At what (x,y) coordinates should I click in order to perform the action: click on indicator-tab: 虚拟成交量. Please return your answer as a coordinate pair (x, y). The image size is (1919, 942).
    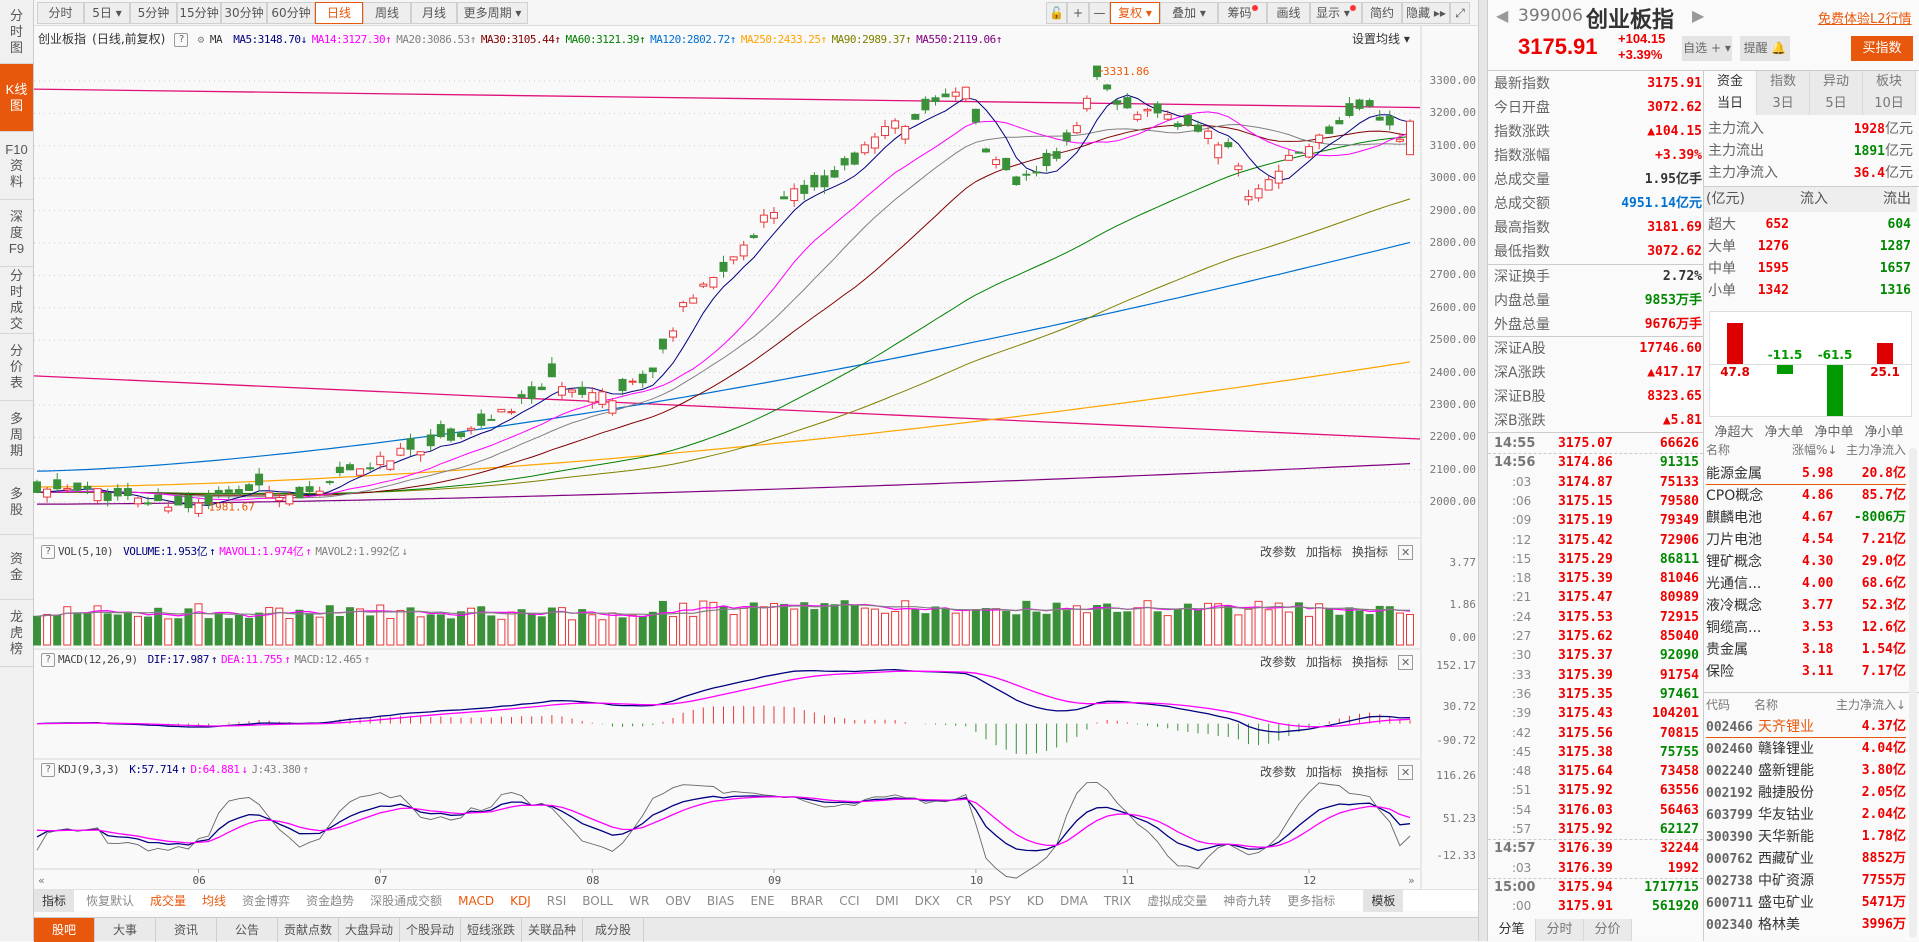
    Looking at the image, I should click on (1177, 901).